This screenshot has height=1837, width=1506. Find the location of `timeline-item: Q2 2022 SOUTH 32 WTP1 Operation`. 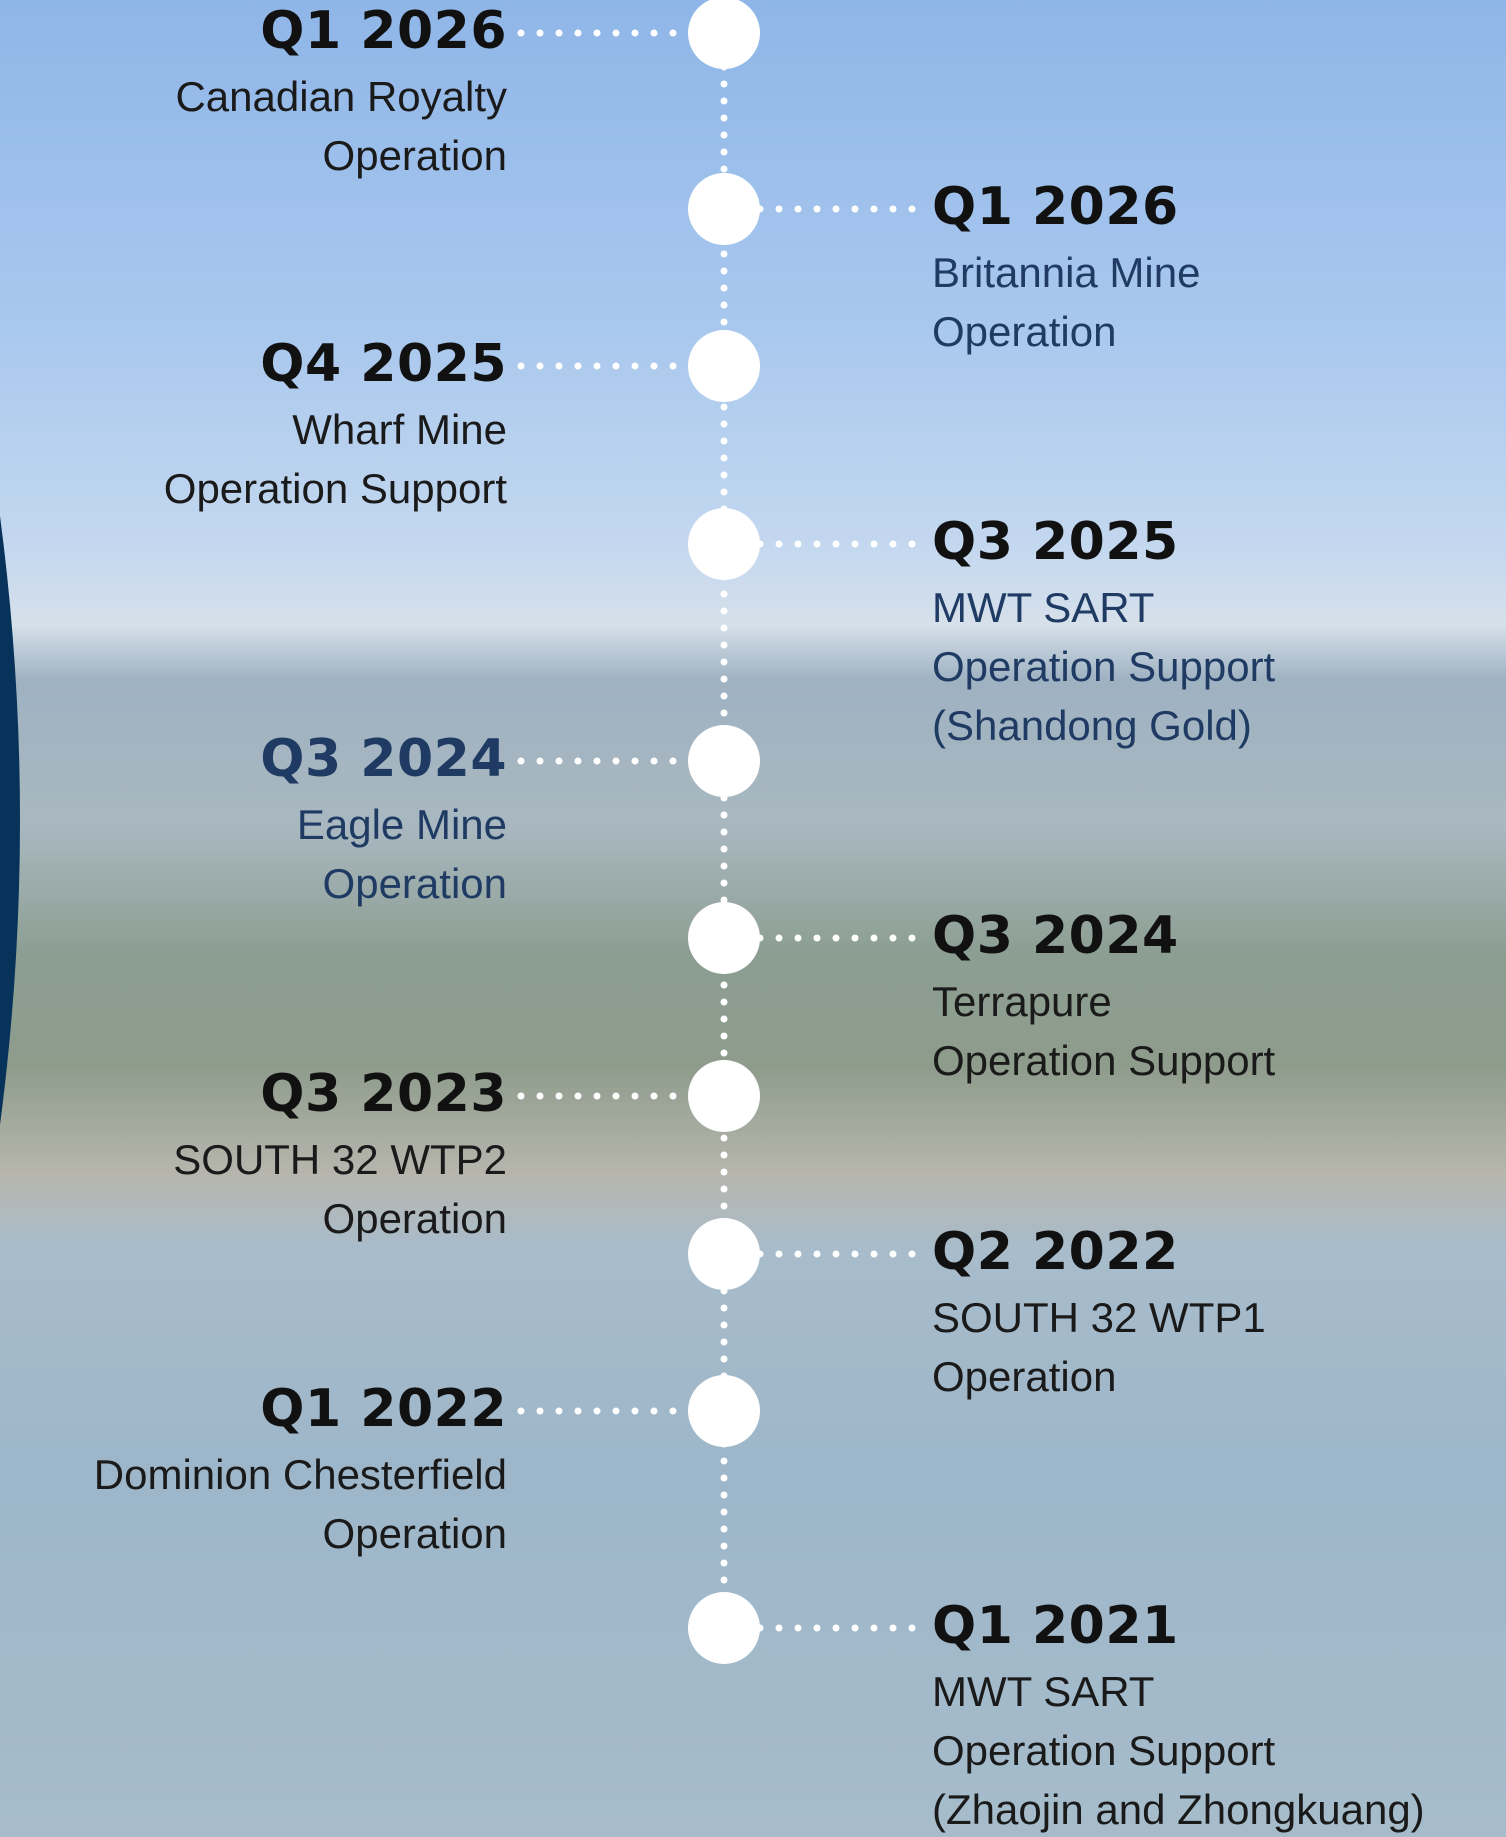

timeline-item: Q2 2022 SOUTH 32 WTP1 Operation is located at coordinates (1219, 1311).